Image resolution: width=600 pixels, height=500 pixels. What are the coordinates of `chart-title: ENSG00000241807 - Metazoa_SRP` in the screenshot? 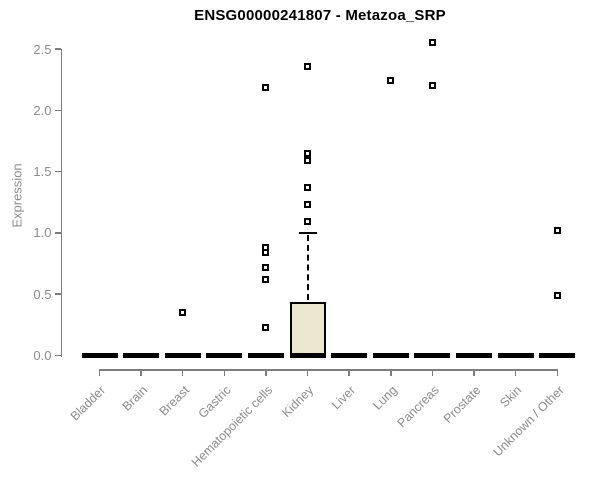 It's located at (320, 15).